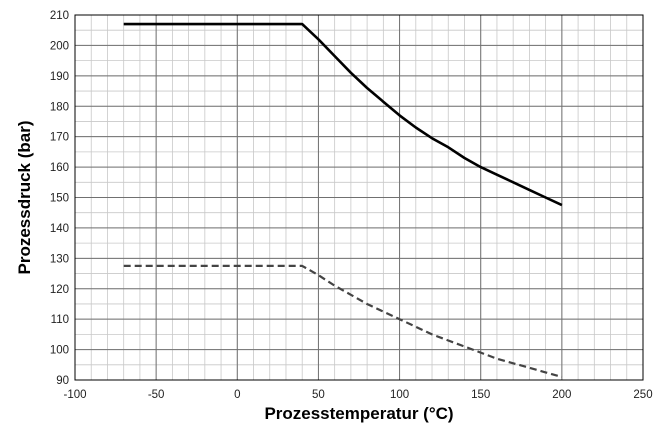  I want to click on y-tick-label: 120, so click(59, 290).